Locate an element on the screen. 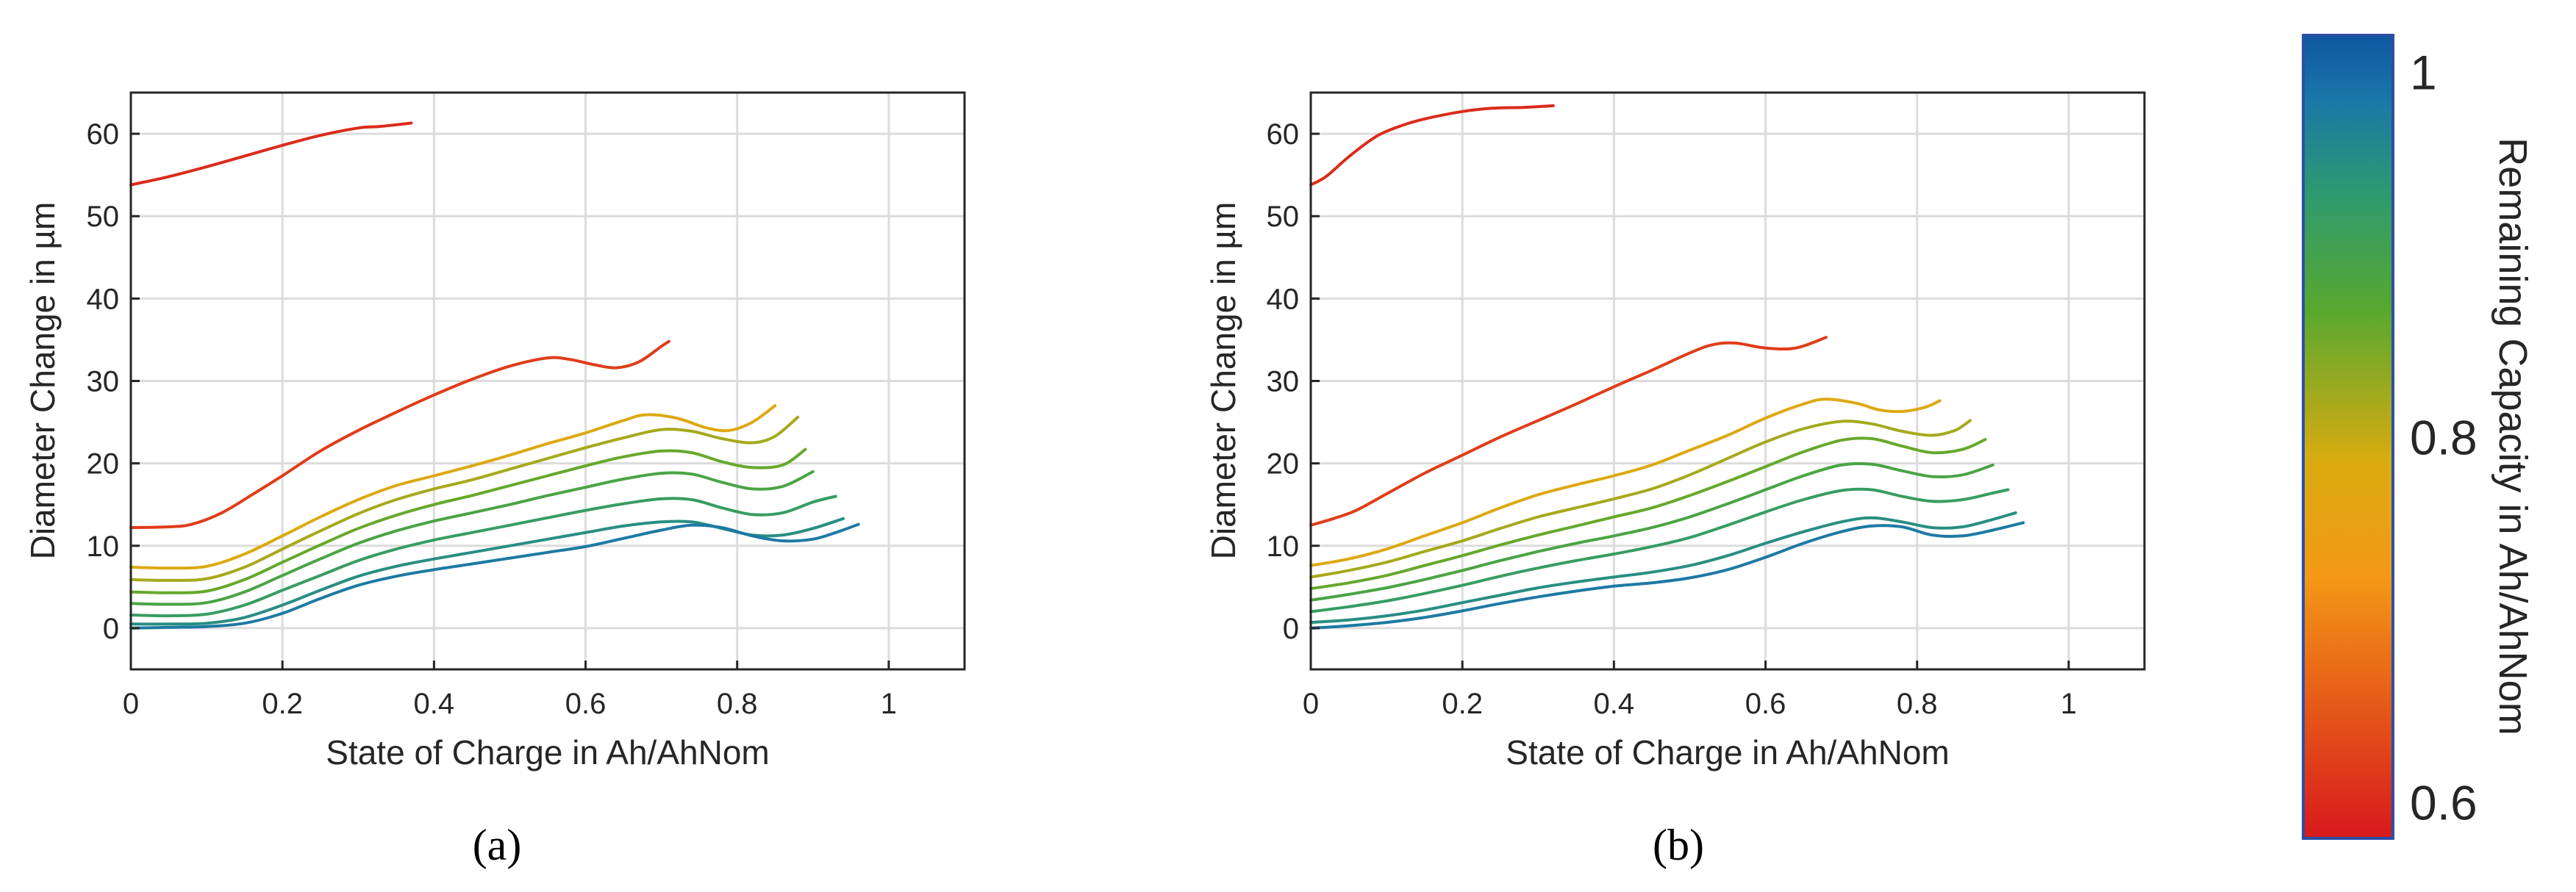 This screenshot has width=2576, height=892. panel-label-a: (a) is located at coordinates (497, 845).